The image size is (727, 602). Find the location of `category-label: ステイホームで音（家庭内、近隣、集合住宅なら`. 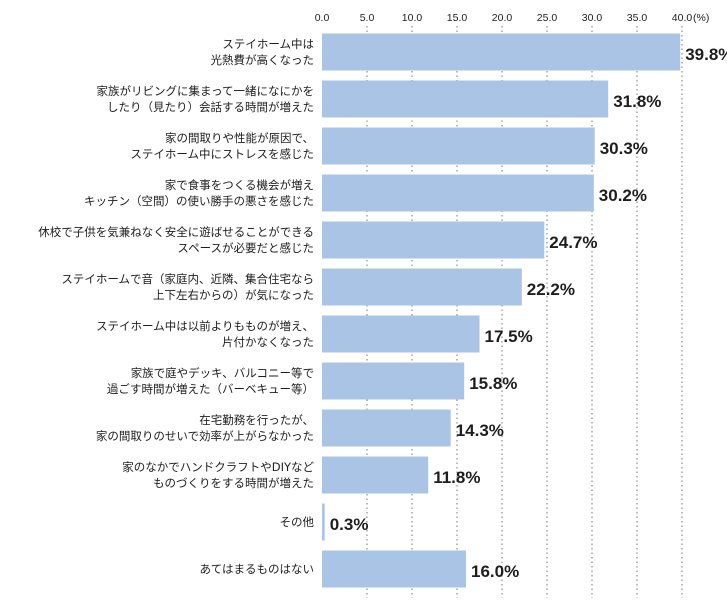

category-label: ステイホームで音（家庭内、近隣、集合住宅なら is located at coordinates (187, 279).